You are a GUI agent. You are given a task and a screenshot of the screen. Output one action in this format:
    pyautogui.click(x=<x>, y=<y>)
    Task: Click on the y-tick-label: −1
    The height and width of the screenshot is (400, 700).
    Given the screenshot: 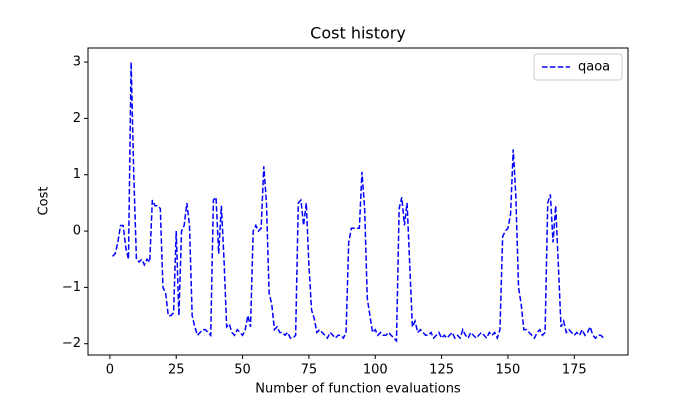 What is the action you would take?
    pyautogui.click(x=71, y=287)
    